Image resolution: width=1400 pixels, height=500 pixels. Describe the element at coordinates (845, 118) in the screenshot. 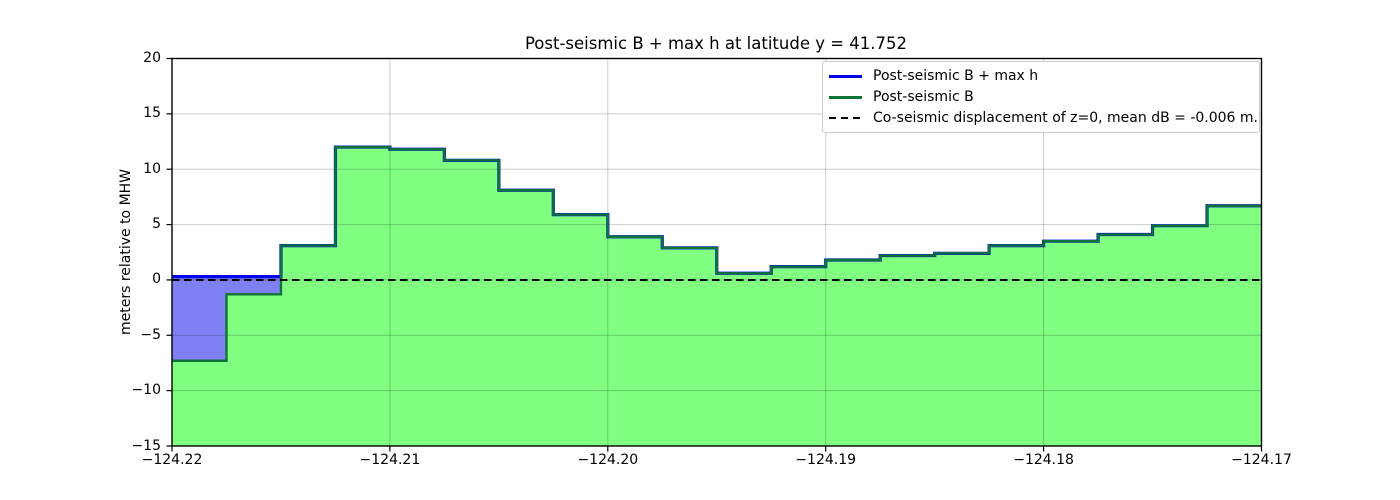

I see `legend-line-sample-dashed` at that location.